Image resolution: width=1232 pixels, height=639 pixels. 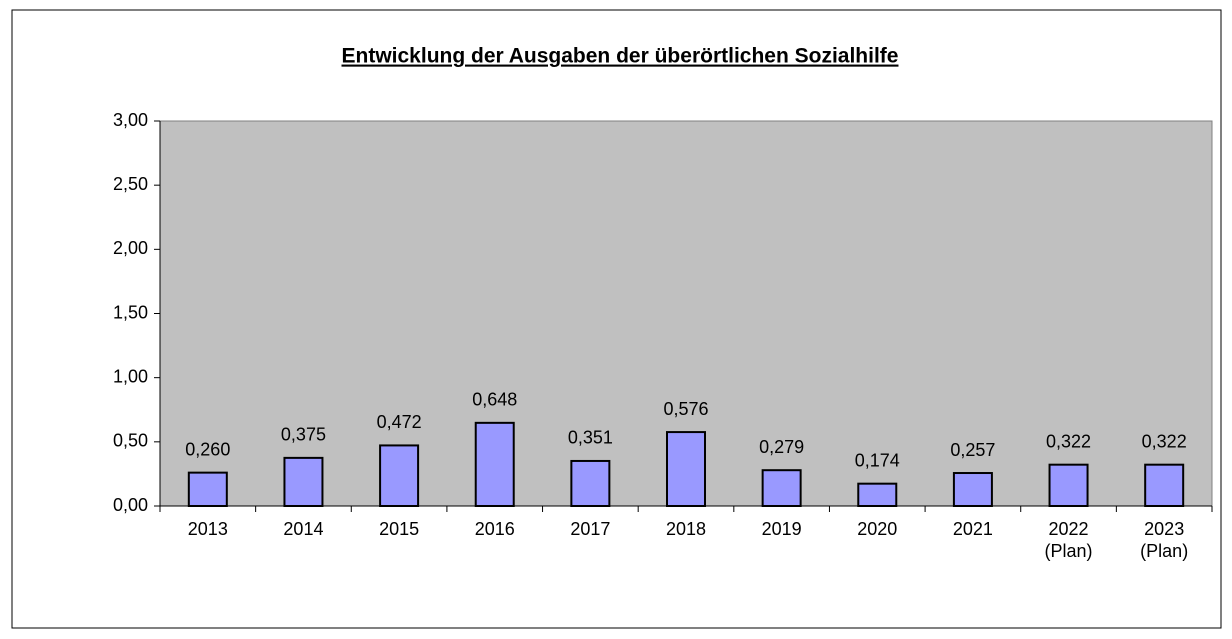 What do you see at coordinates (130, 120) in the screenshot?
I see `y-tick-label: 3,00` at bounding box center [130, 120].